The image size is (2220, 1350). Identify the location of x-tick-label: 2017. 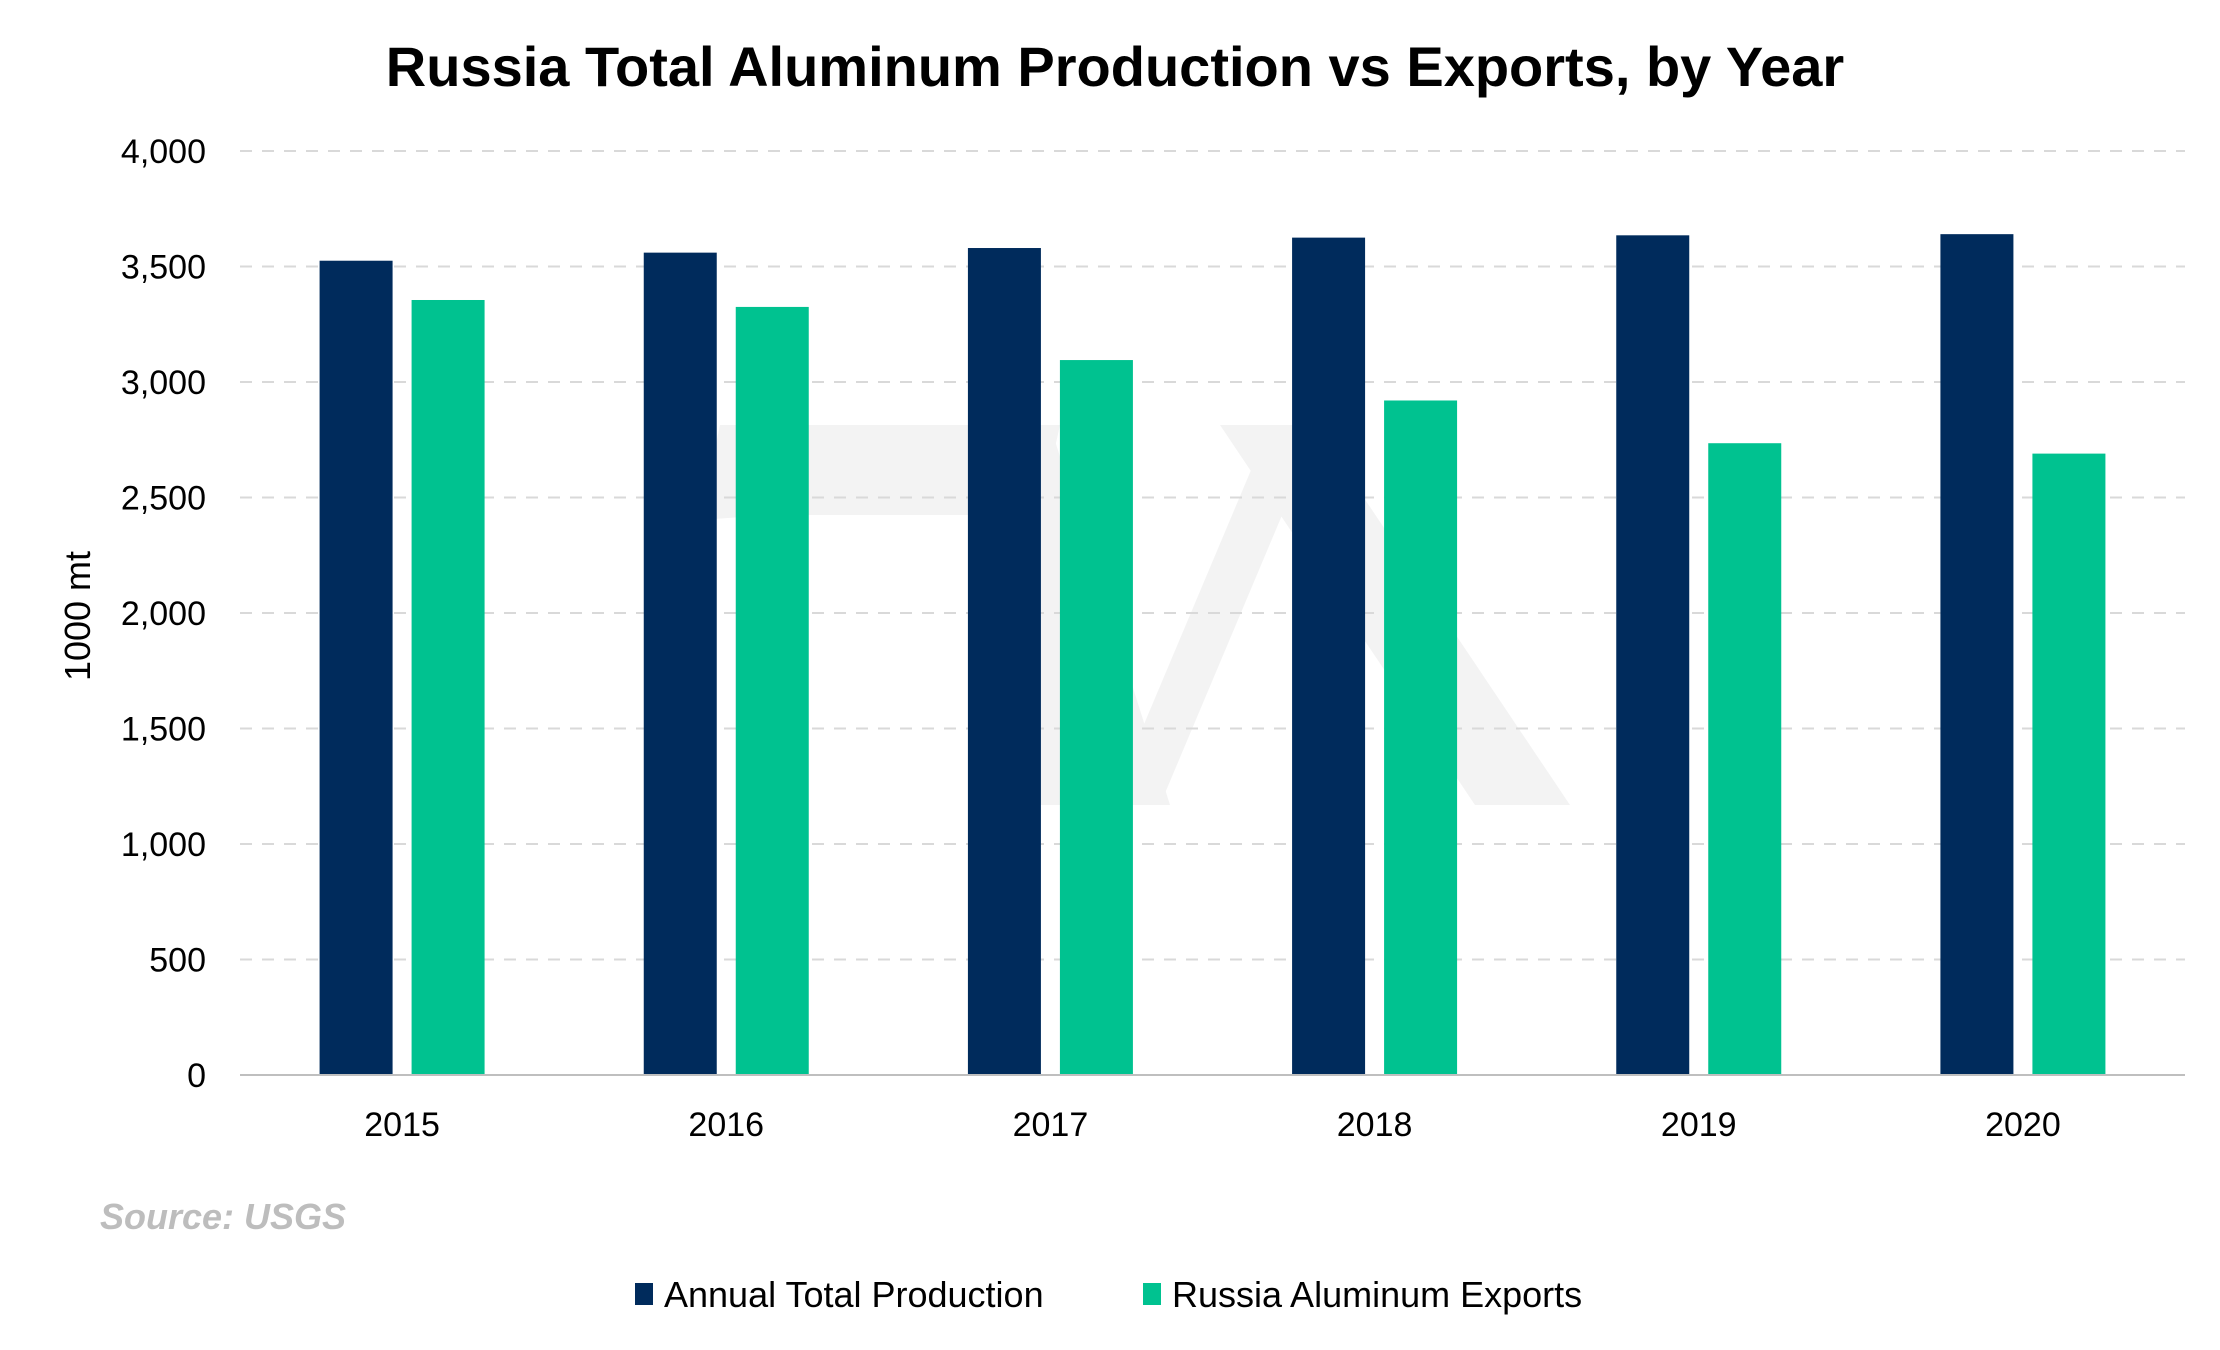
(1051, 1125).